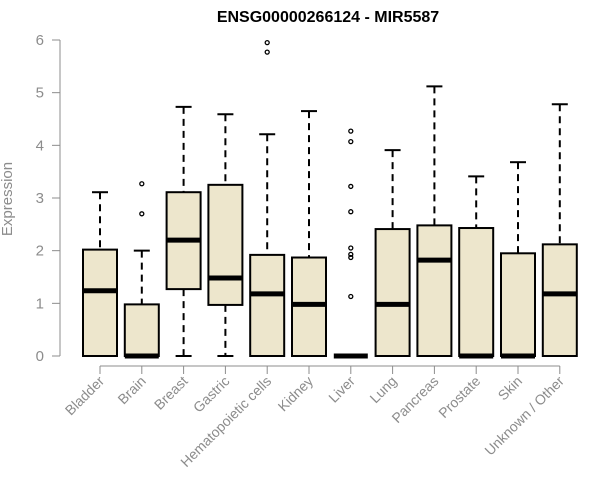 Image resolution: width=600 pixels, height=500 pixels. What do you see at coordinates (382, 389) in the screenshot?
I see `x-tick-label: Lung` at bounding box center [382, 389].